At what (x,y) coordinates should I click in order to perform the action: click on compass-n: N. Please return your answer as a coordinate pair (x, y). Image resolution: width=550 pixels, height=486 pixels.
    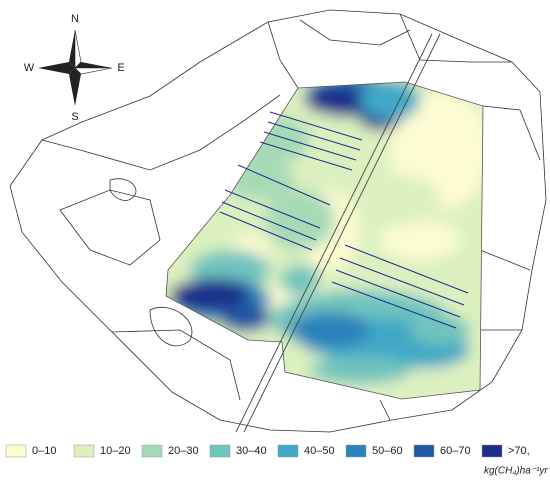
    Looking at the image, I should click on (75, 19).